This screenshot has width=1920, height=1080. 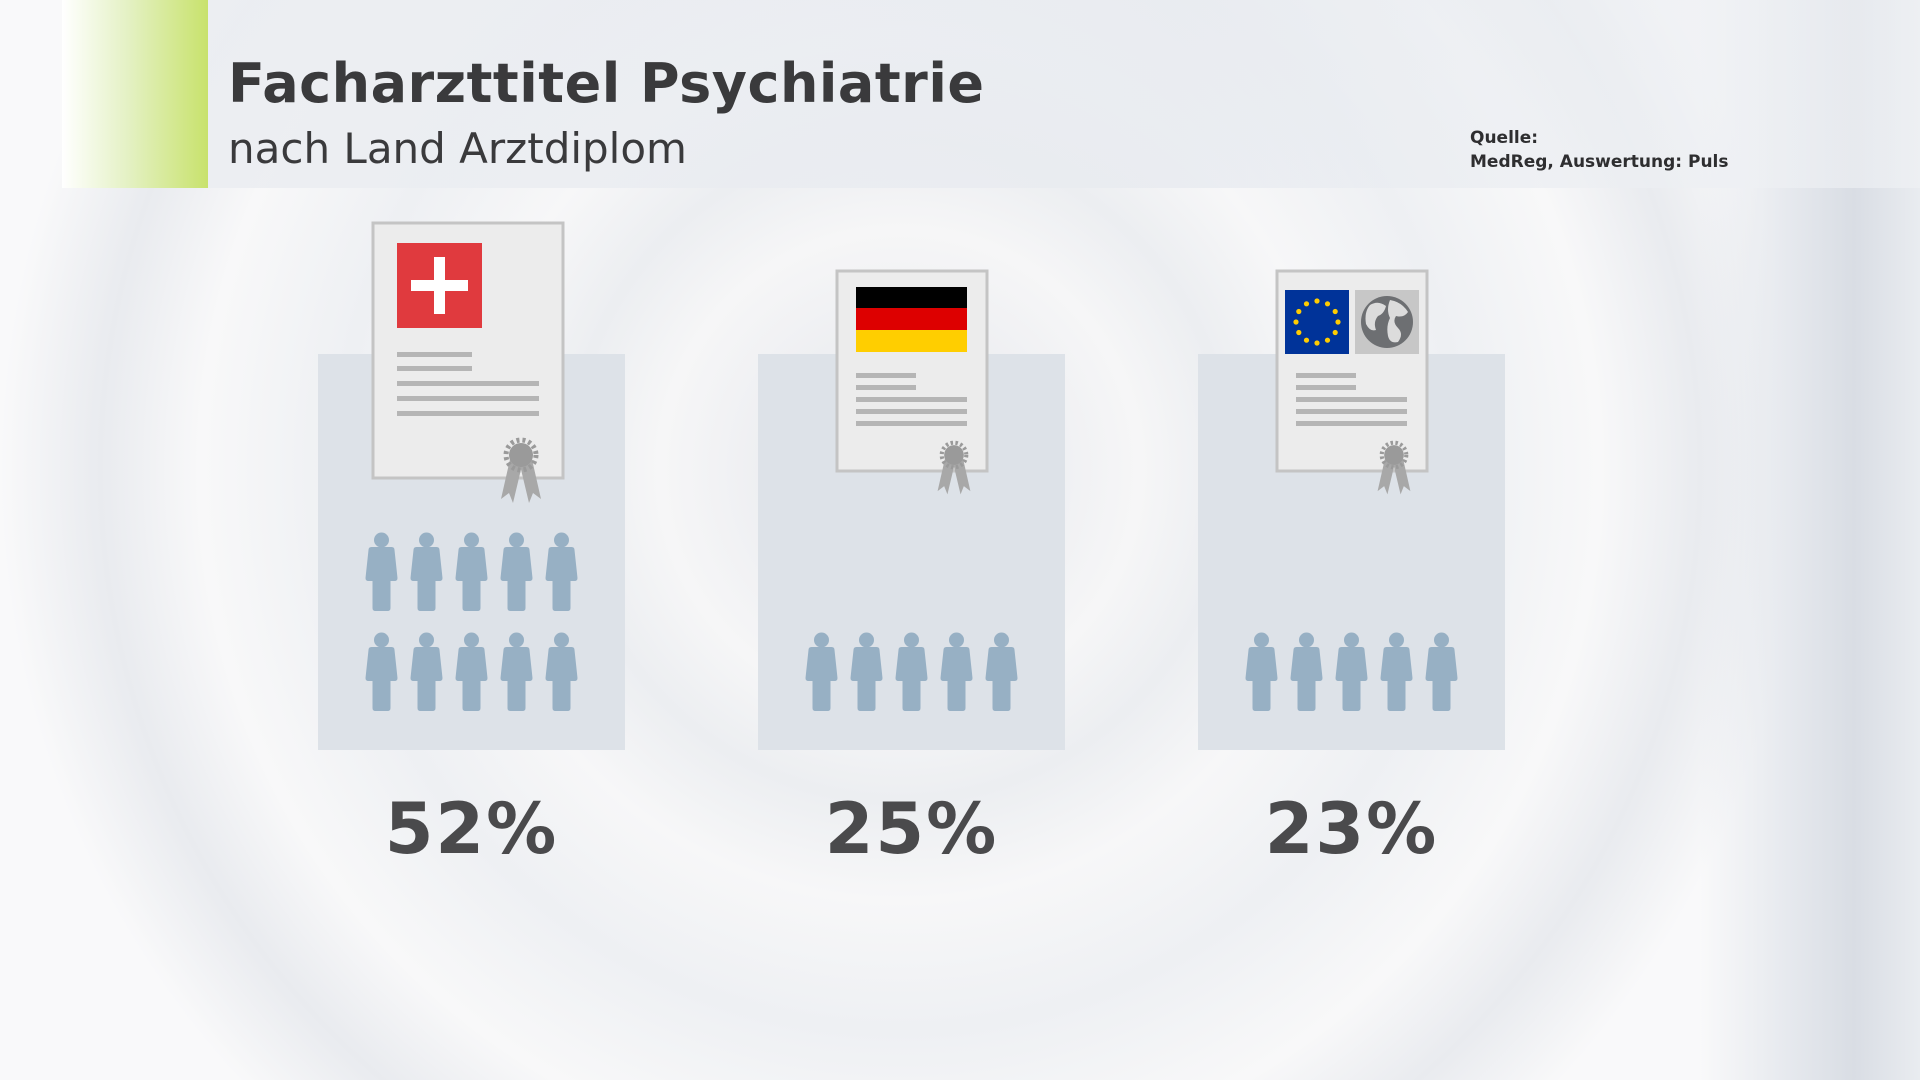 I want to click on value-label-eu-world: 23%, so click(x=1351, y=829).